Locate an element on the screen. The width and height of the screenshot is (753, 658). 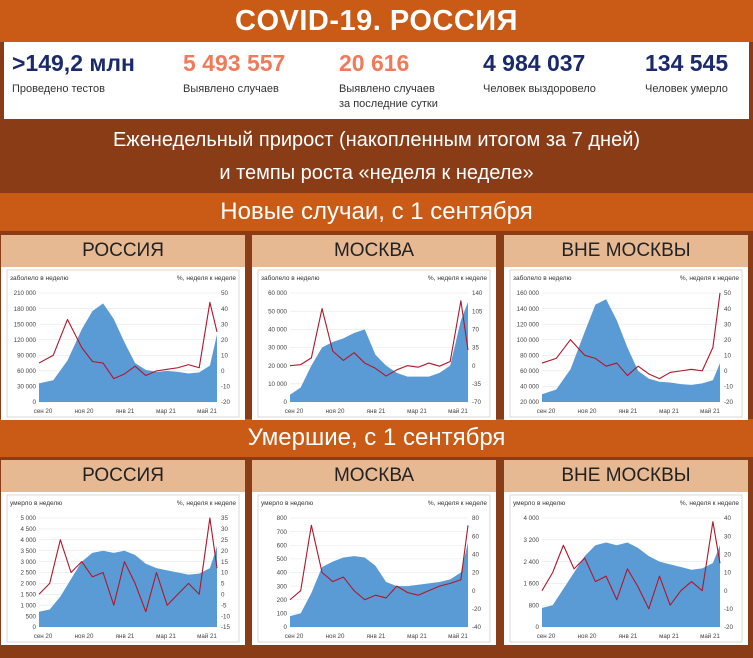
stat-value: >149,2 млн is located at coordinates (73, 63).